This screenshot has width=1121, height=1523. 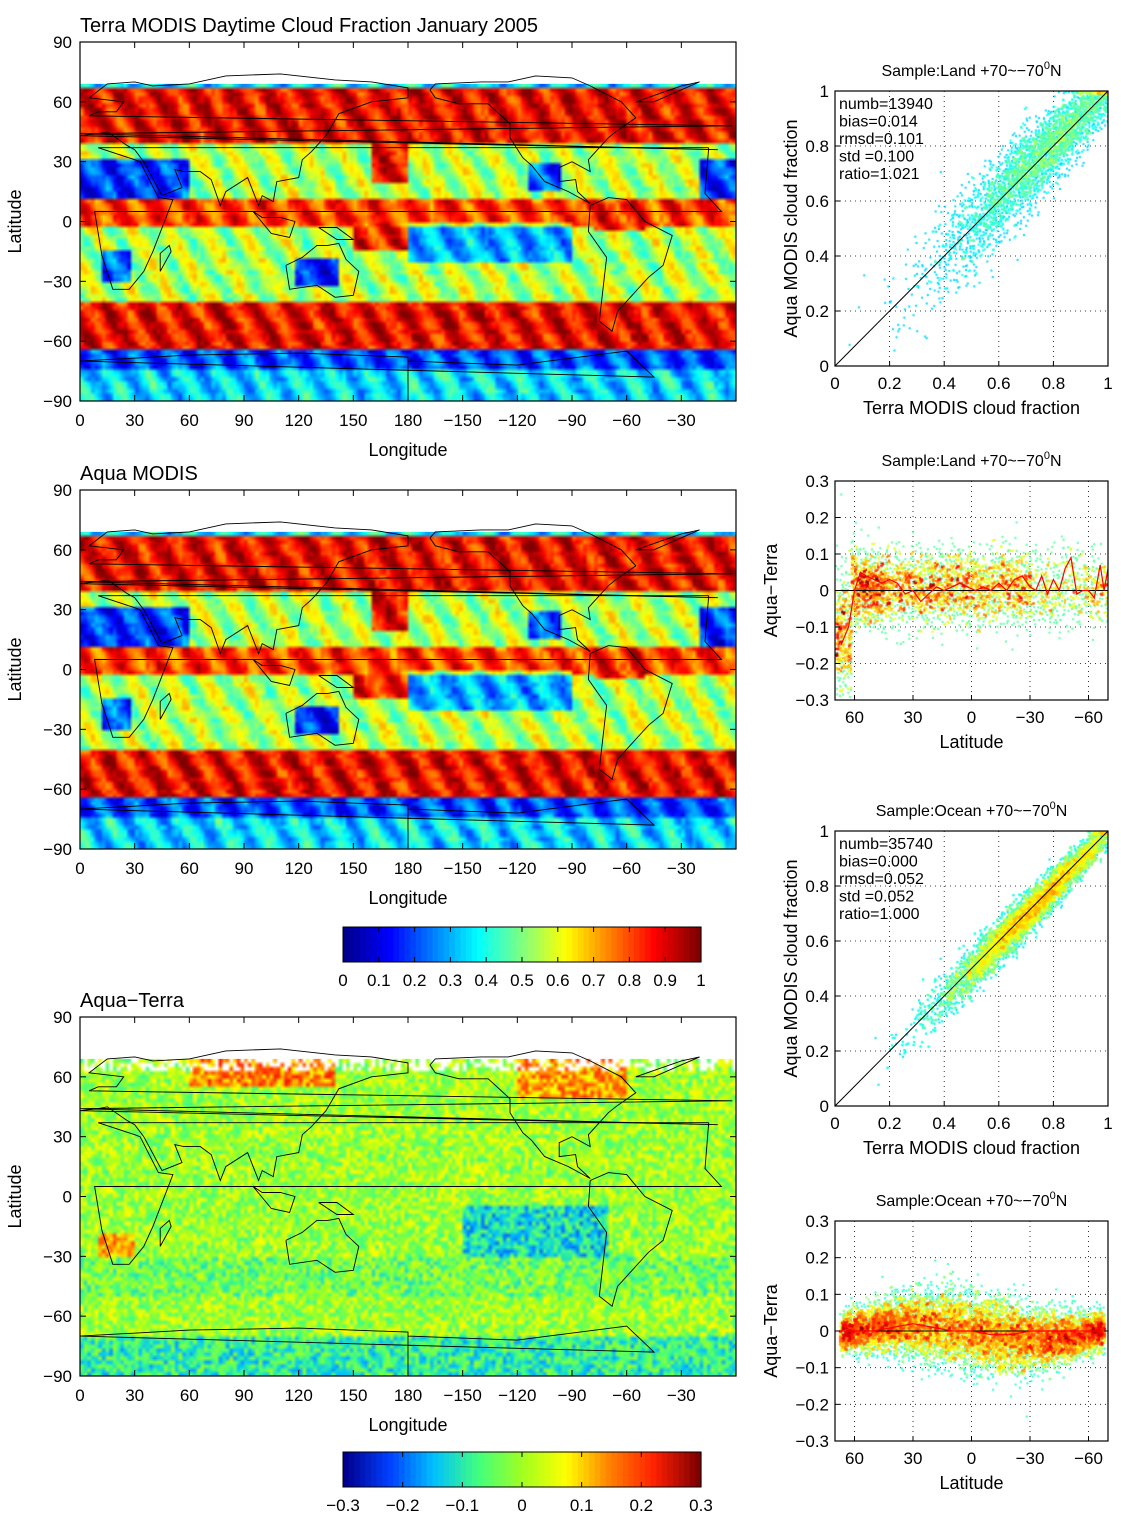 I want to click on y-tick-label: −0.2, so click(x=812, y=1404).